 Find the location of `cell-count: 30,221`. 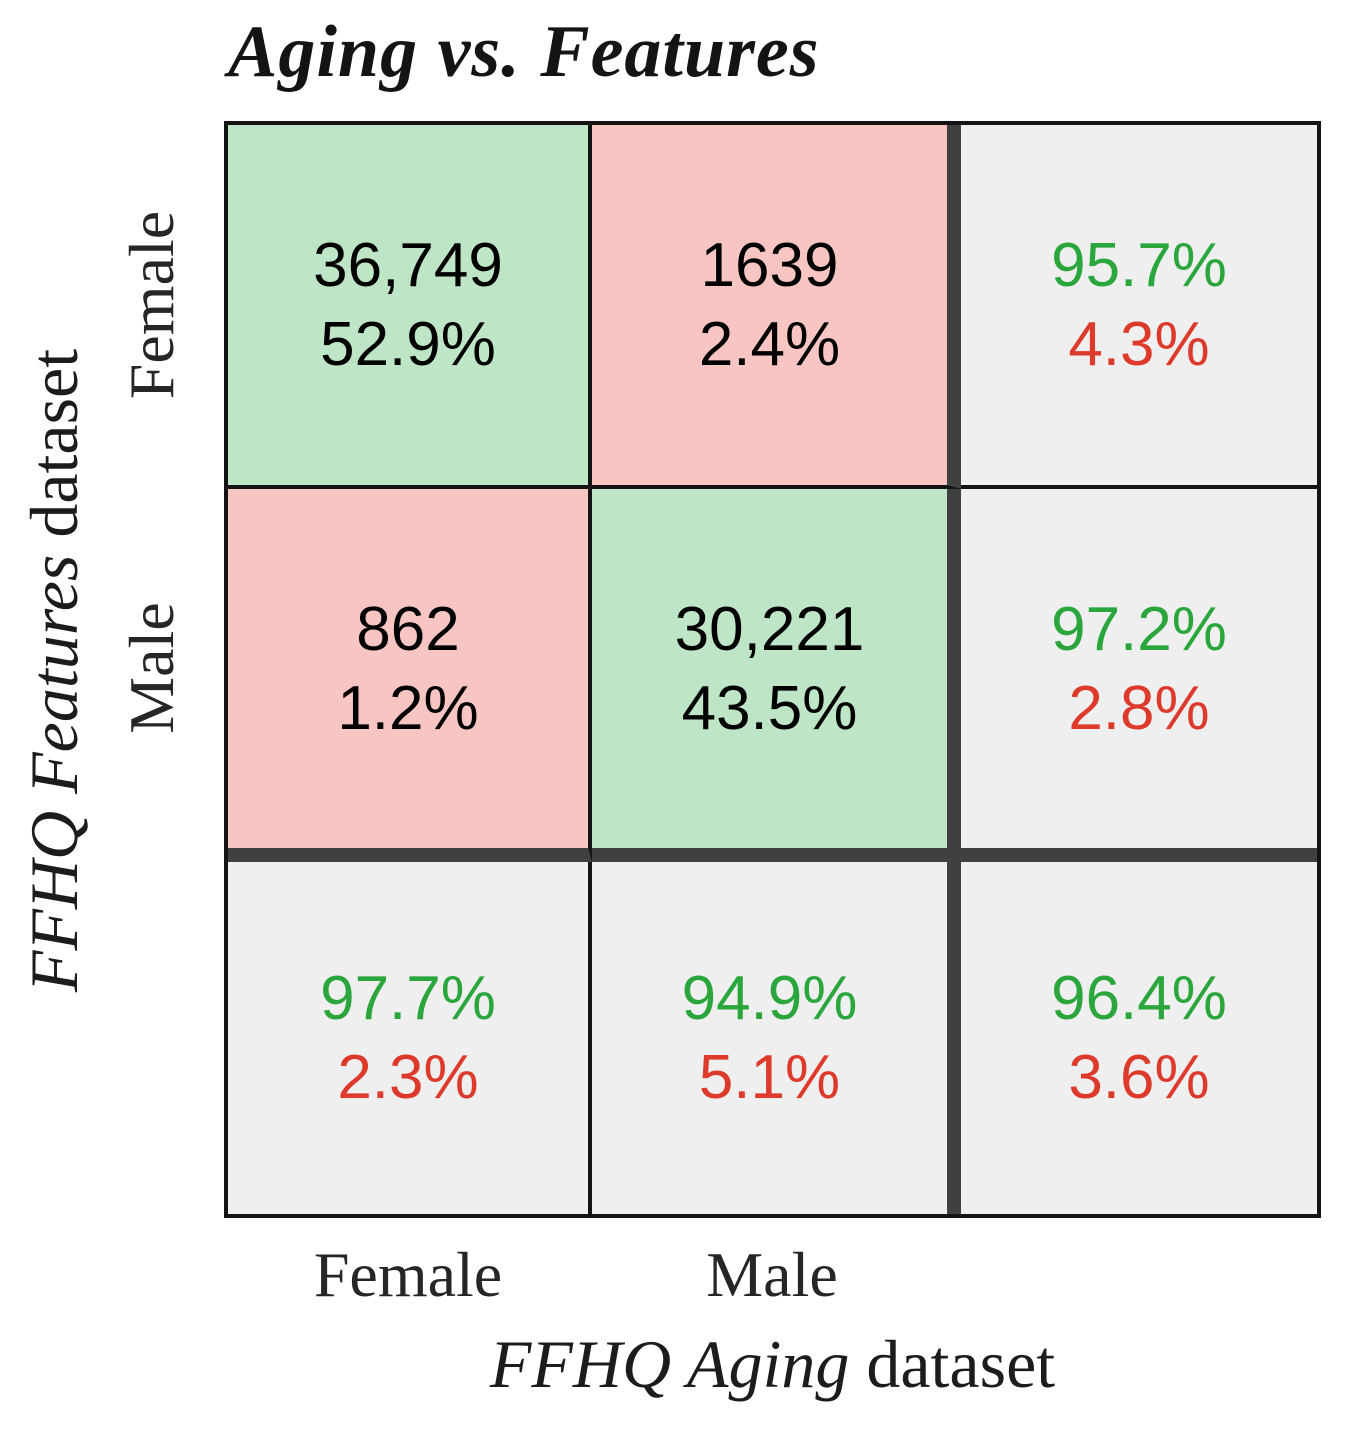

cell-count: 30,221 is located at coordinates (769, 629).